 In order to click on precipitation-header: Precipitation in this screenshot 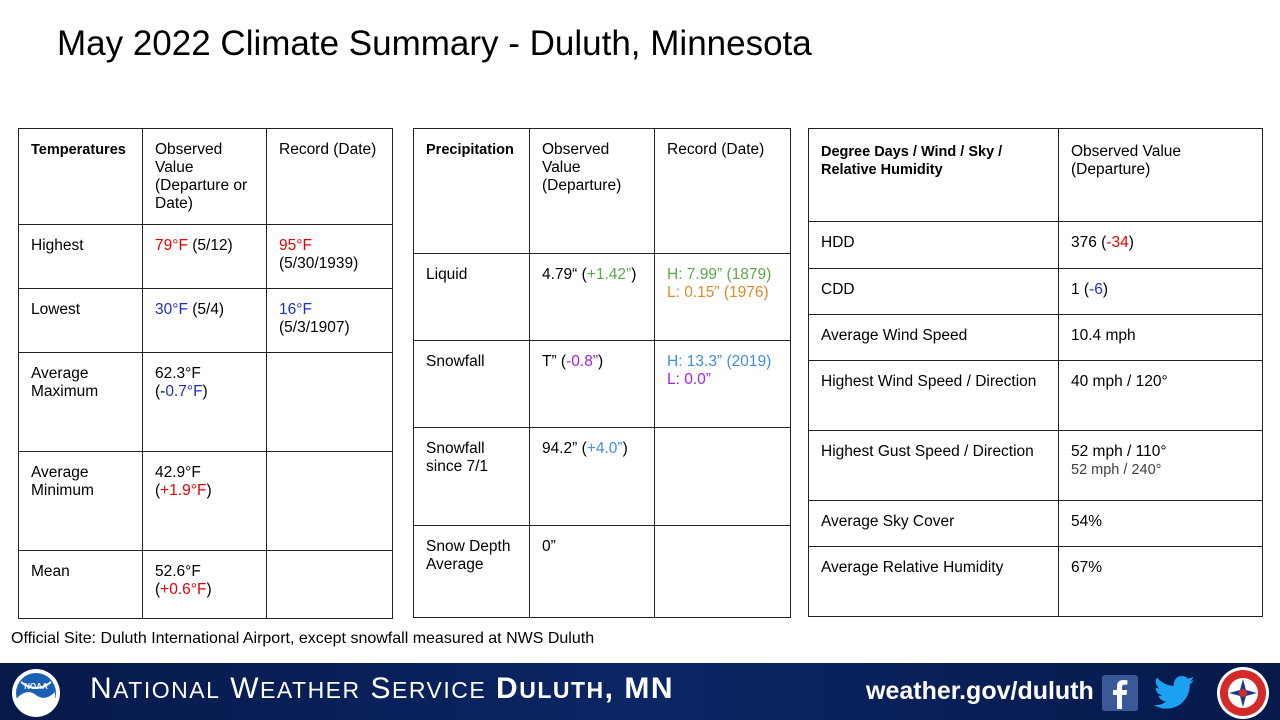, I will do `click(471, 191)`.